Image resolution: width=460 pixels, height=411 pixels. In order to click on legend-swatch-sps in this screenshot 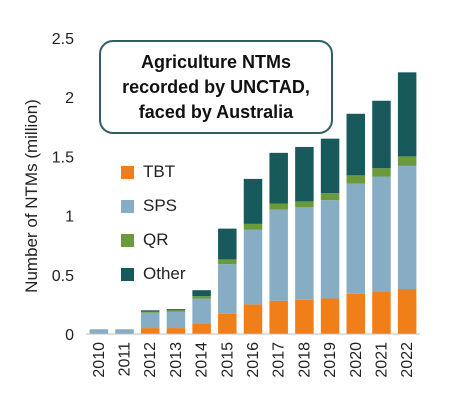, I will do `click(127, 206)`.